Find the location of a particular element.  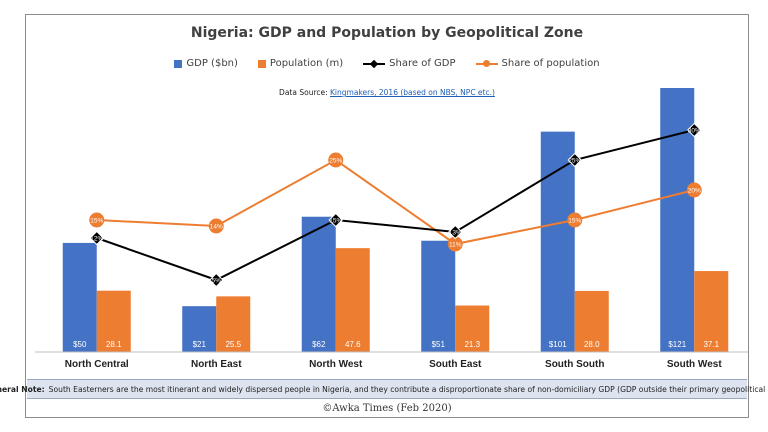

legend-item-4: Share of population is located at coordinates (537, 63).